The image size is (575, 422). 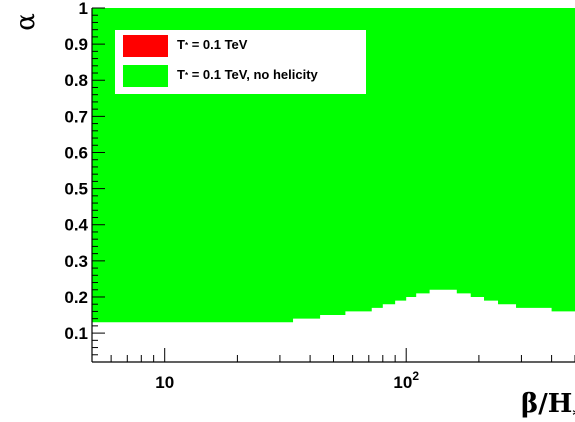 I want to click on x-tick-label: 10, so click(x=164, y=382).